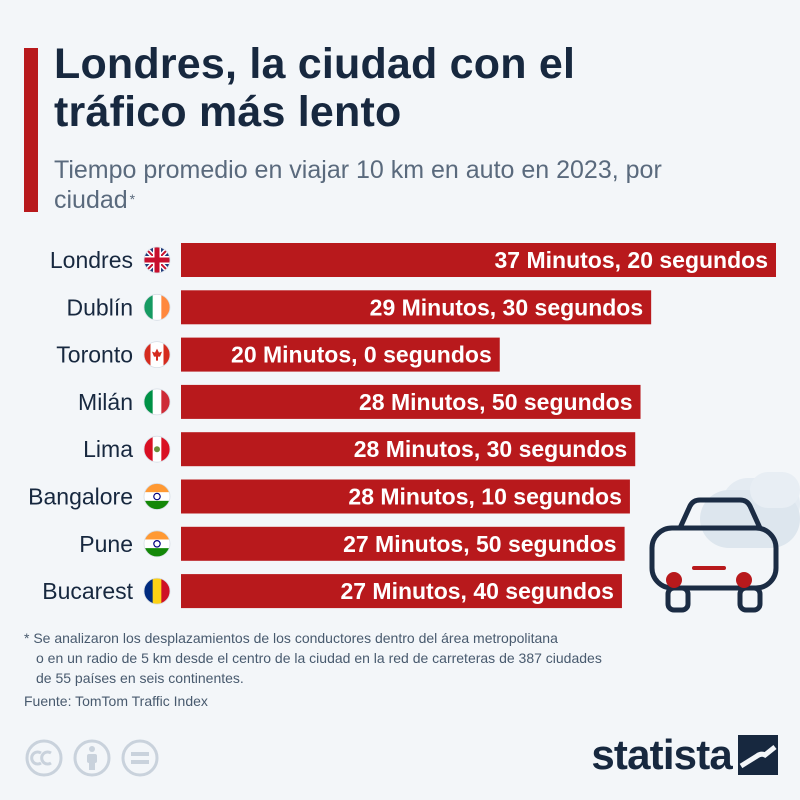 Image resolution: width=800 pixels, height=800 pixels. I want to click on chart-row: Milán 28 Minutos, 50 segundos, so click(359, 401).